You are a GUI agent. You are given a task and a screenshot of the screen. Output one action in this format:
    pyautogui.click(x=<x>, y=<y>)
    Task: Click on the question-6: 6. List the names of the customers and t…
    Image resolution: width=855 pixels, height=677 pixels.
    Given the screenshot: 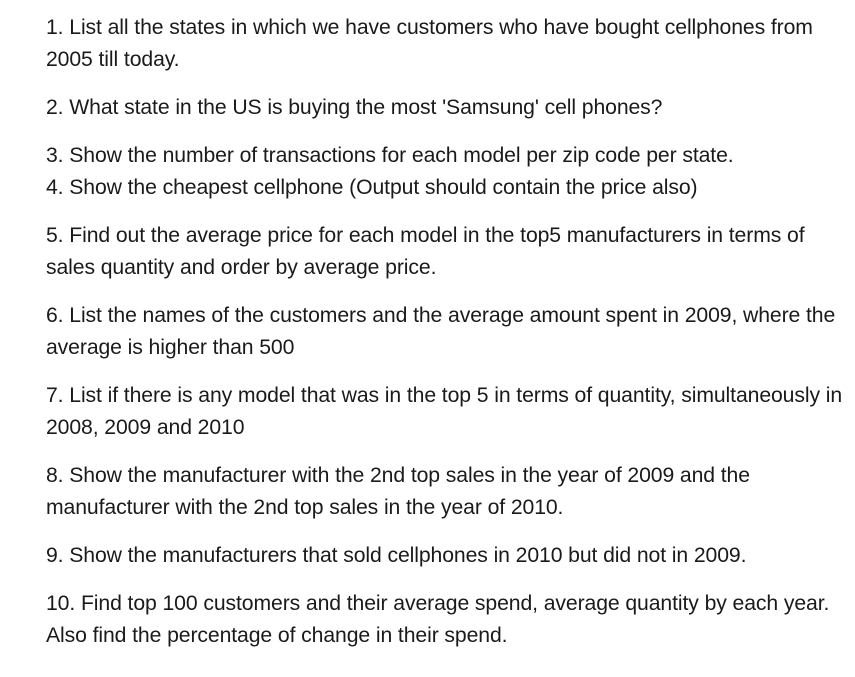 What is the action you would take?
    pyautogui.click(x=441, y=331)
    